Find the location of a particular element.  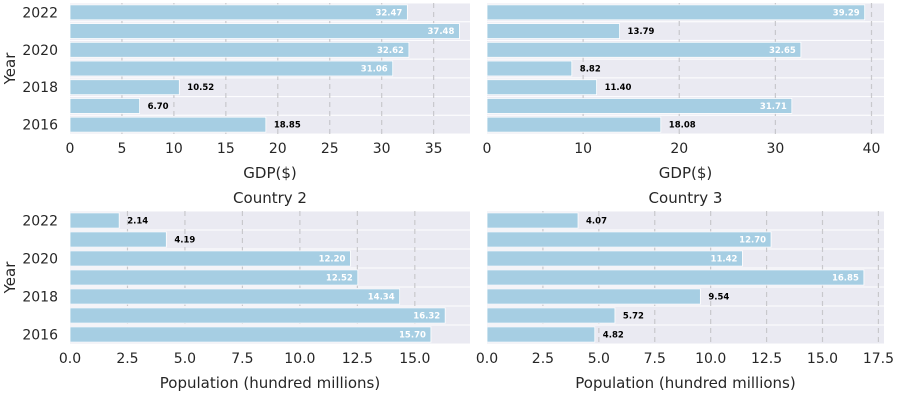

bar-value-label: 4.19 is located at coordinates (184, 241).